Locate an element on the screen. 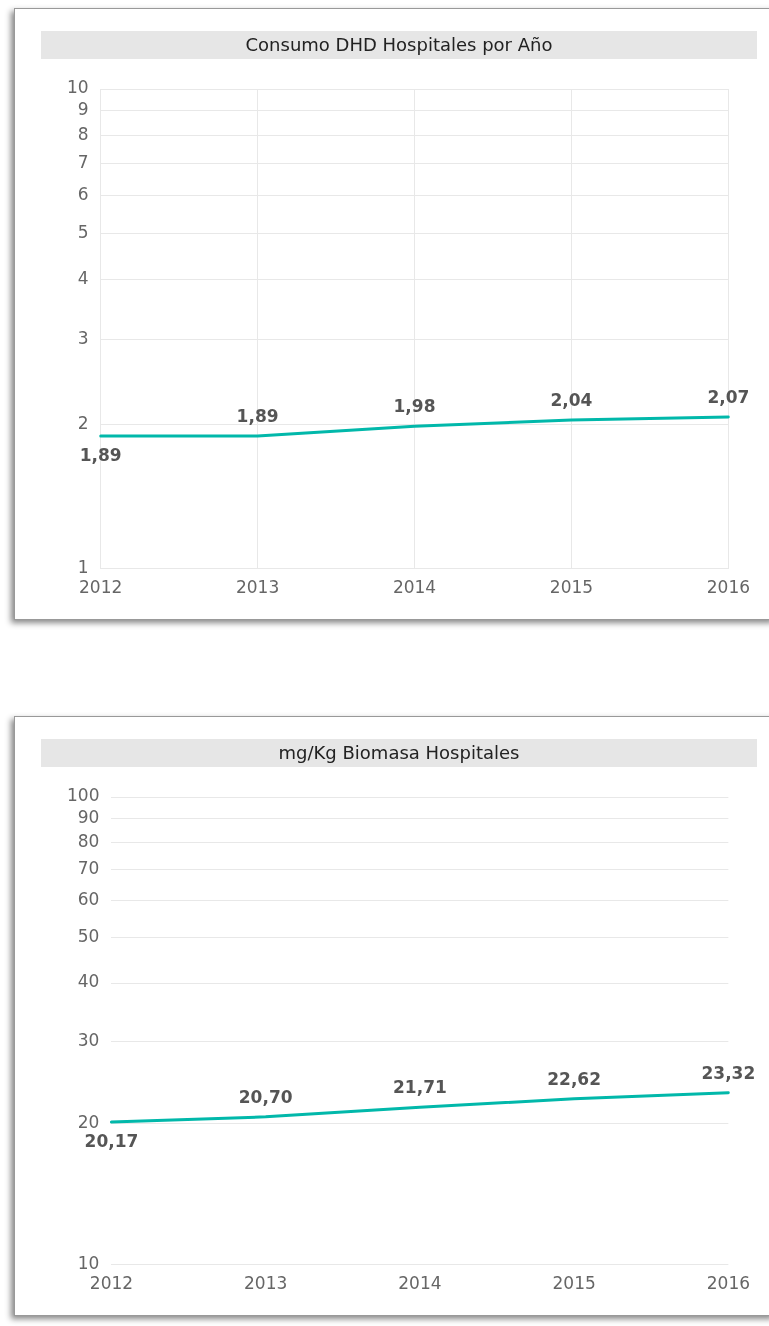 The height and width of the screenshot is (1326, 769). chart-title: Consumo DHD Hospitales por Año is located at coordinates (399, 45).